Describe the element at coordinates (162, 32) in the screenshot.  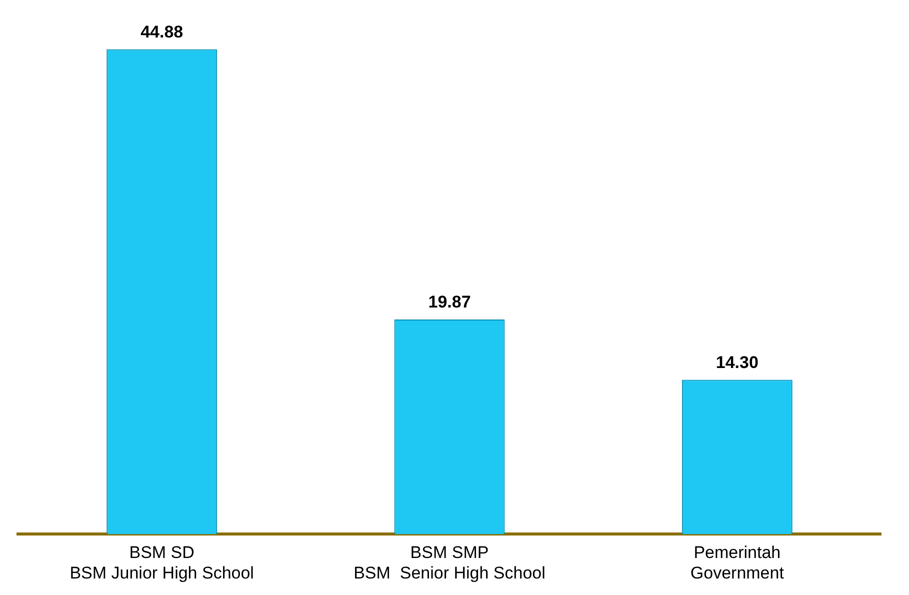
I see `data-label: 44.88` at that location.